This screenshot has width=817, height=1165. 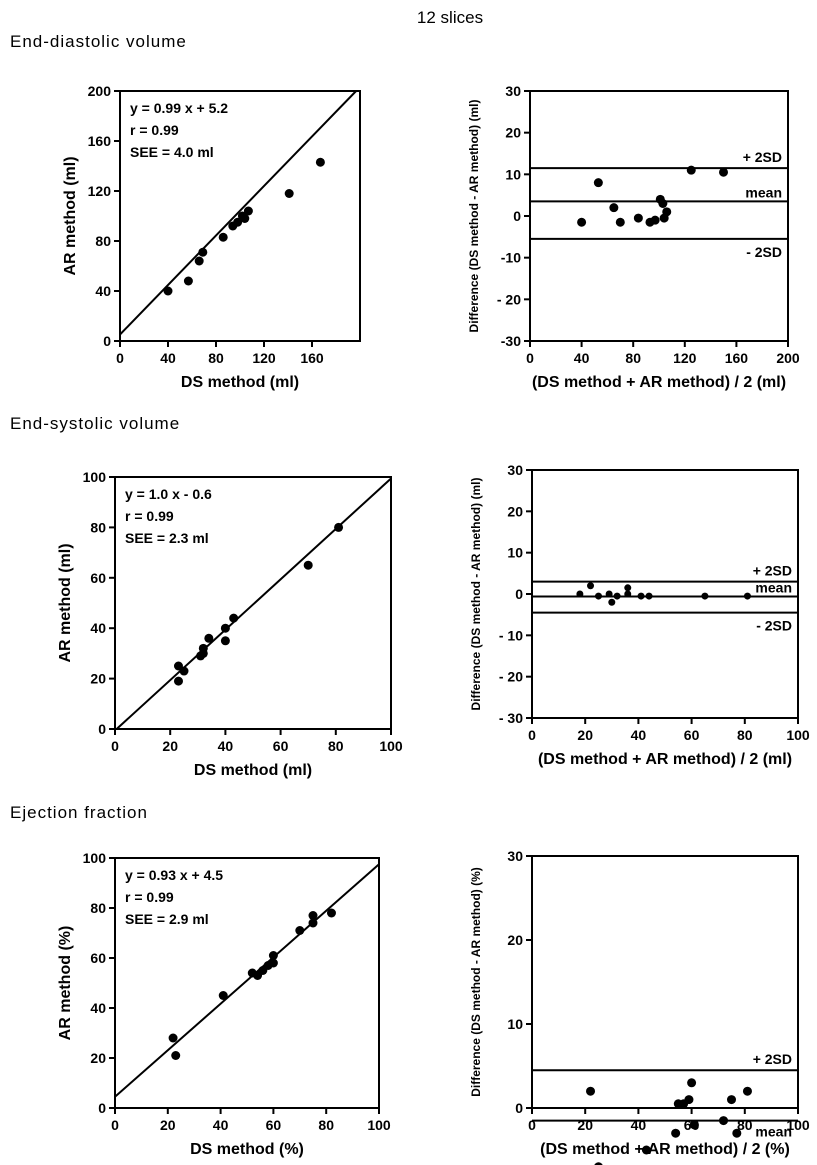 I want to click on systolic-bland-altman-x-tick-label: 60, so click(x=692, y=735).